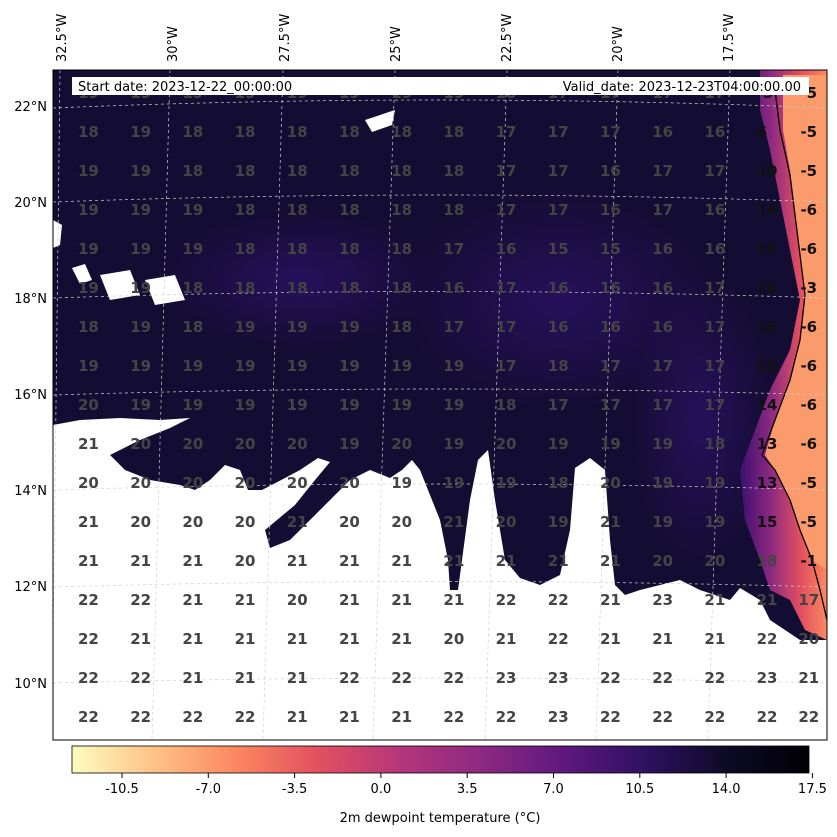 Image resolution: width=837 pixels, height=837 pixels. Describe the element at coordinates (553, 789) in the screenshot. I see `colorbar-tick-label: 7.0` at that location.